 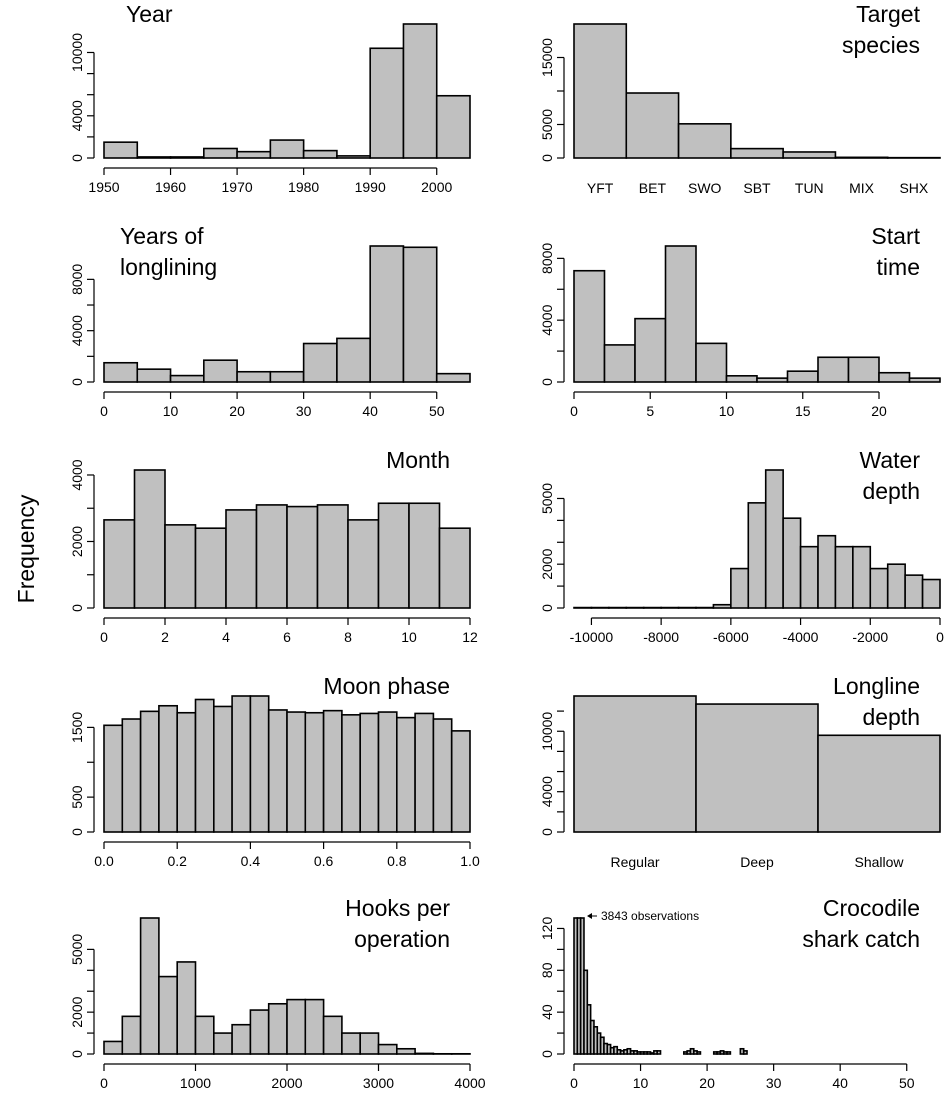 I want to click on panel-year: 1950 1960 1970 1980 1990 2000 0 4000 10000 Year, so click(x=270, y=98).